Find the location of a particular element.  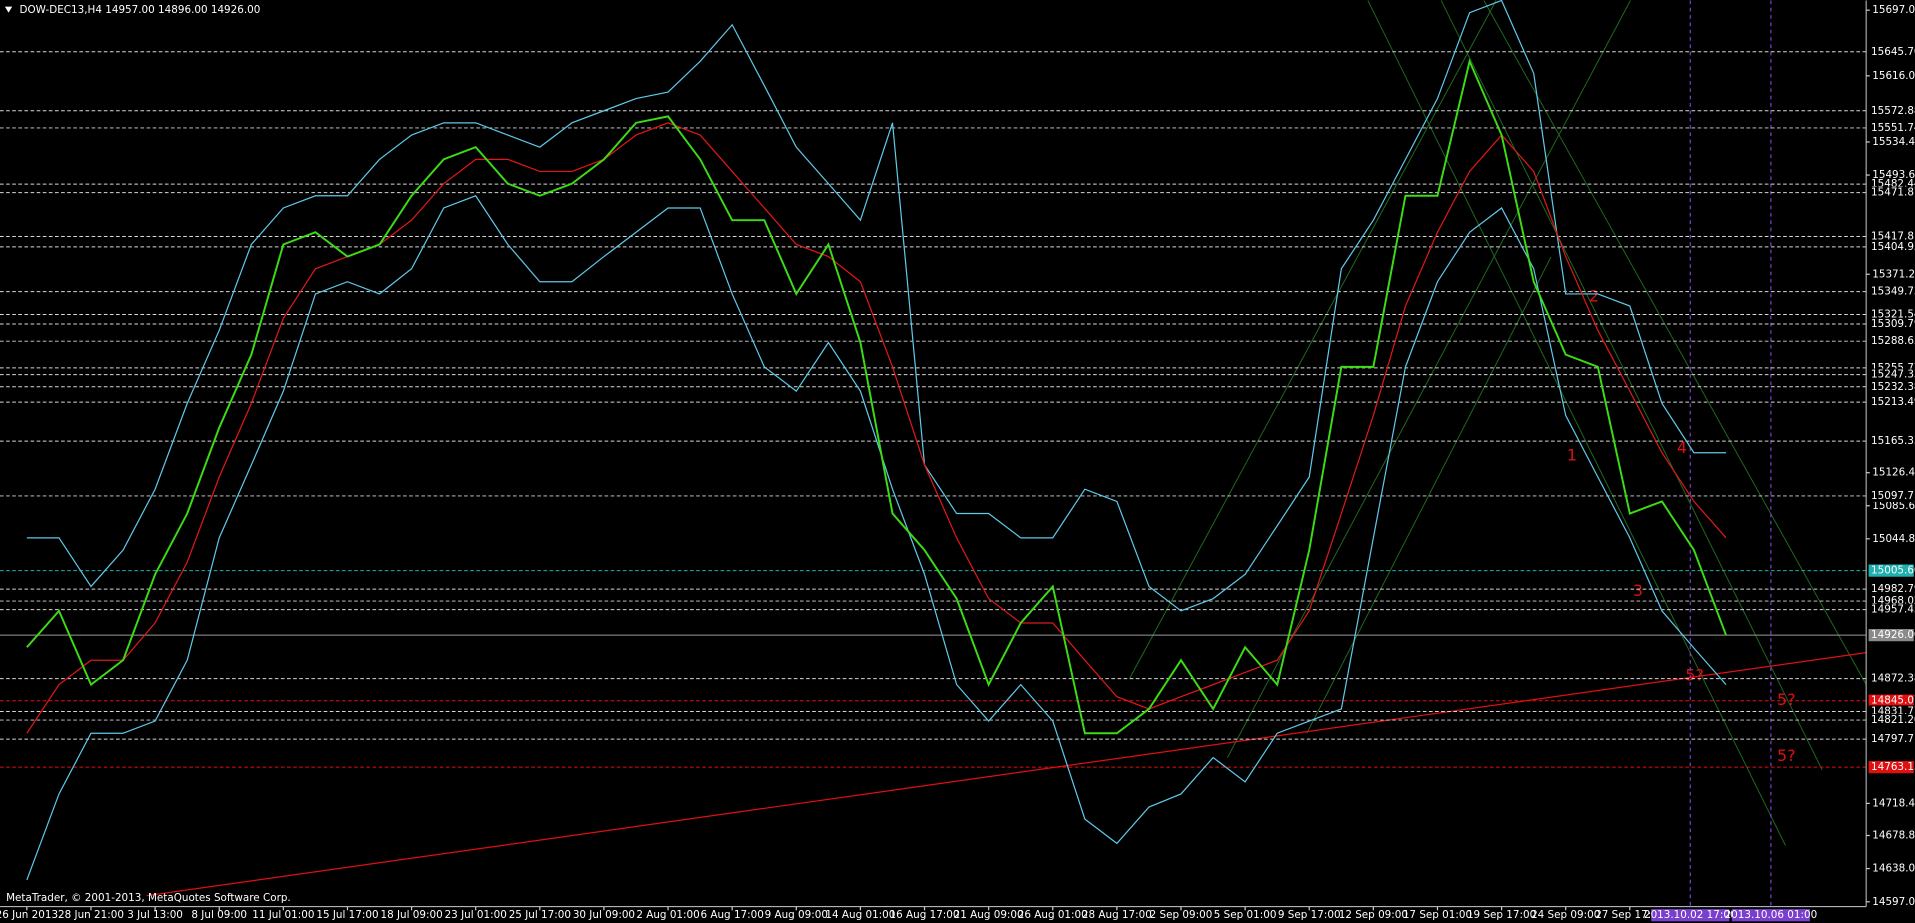

x-tick-label: 14 Aug 01:00 is located at coordinates (860, 915).